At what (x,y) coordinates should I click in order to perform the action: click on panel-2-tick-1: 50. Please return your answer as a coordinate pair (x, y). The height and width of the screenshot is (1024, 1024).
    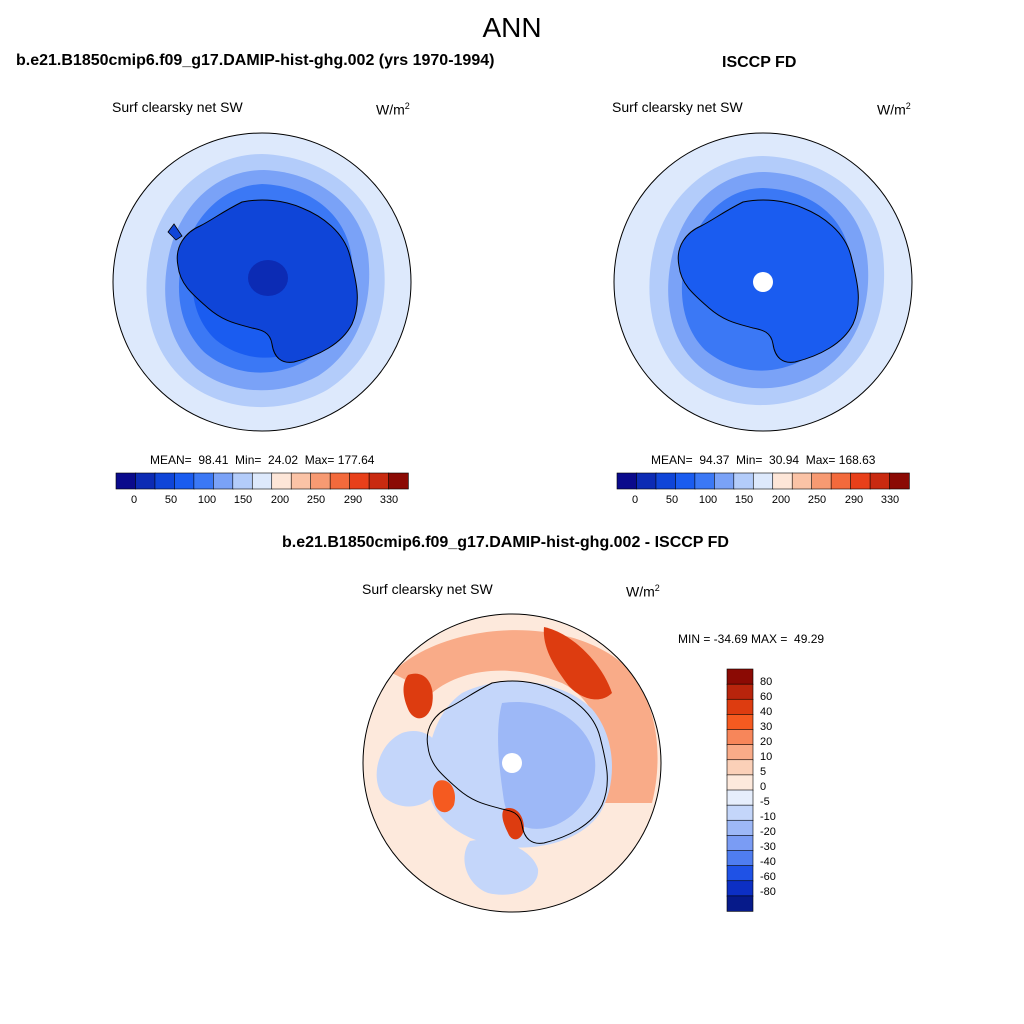
    Looking at the image, I should click on (672, 500).